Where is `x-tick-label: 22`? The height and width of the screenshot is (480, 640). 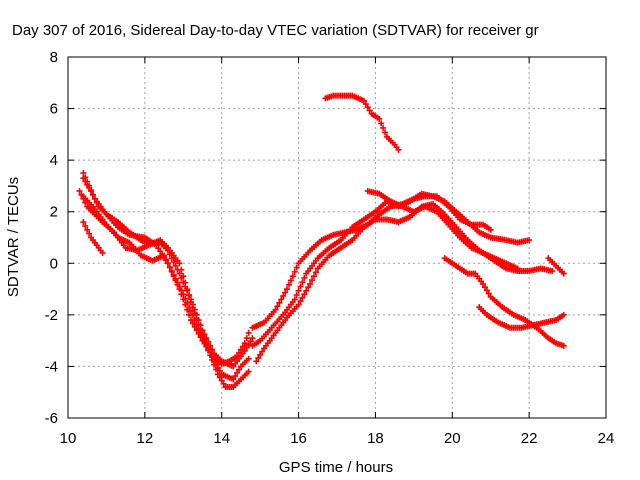 x-tick-label: 22 is located at coordinates (529, 438).